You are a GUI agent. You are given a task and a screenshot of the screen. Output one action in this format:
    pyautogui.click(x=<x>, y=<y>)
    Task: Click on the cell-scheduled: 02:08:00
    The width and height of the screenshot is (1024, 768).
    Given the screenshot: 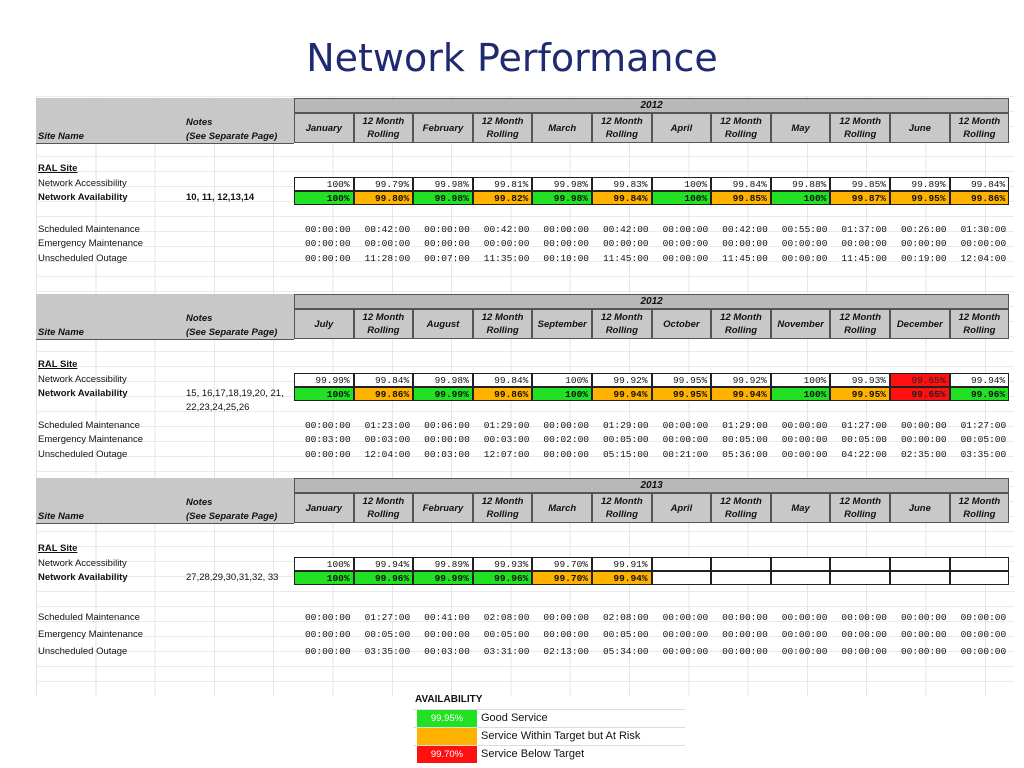 What is the action you would take?
    pyautogui.click(x=506, y=617)
    